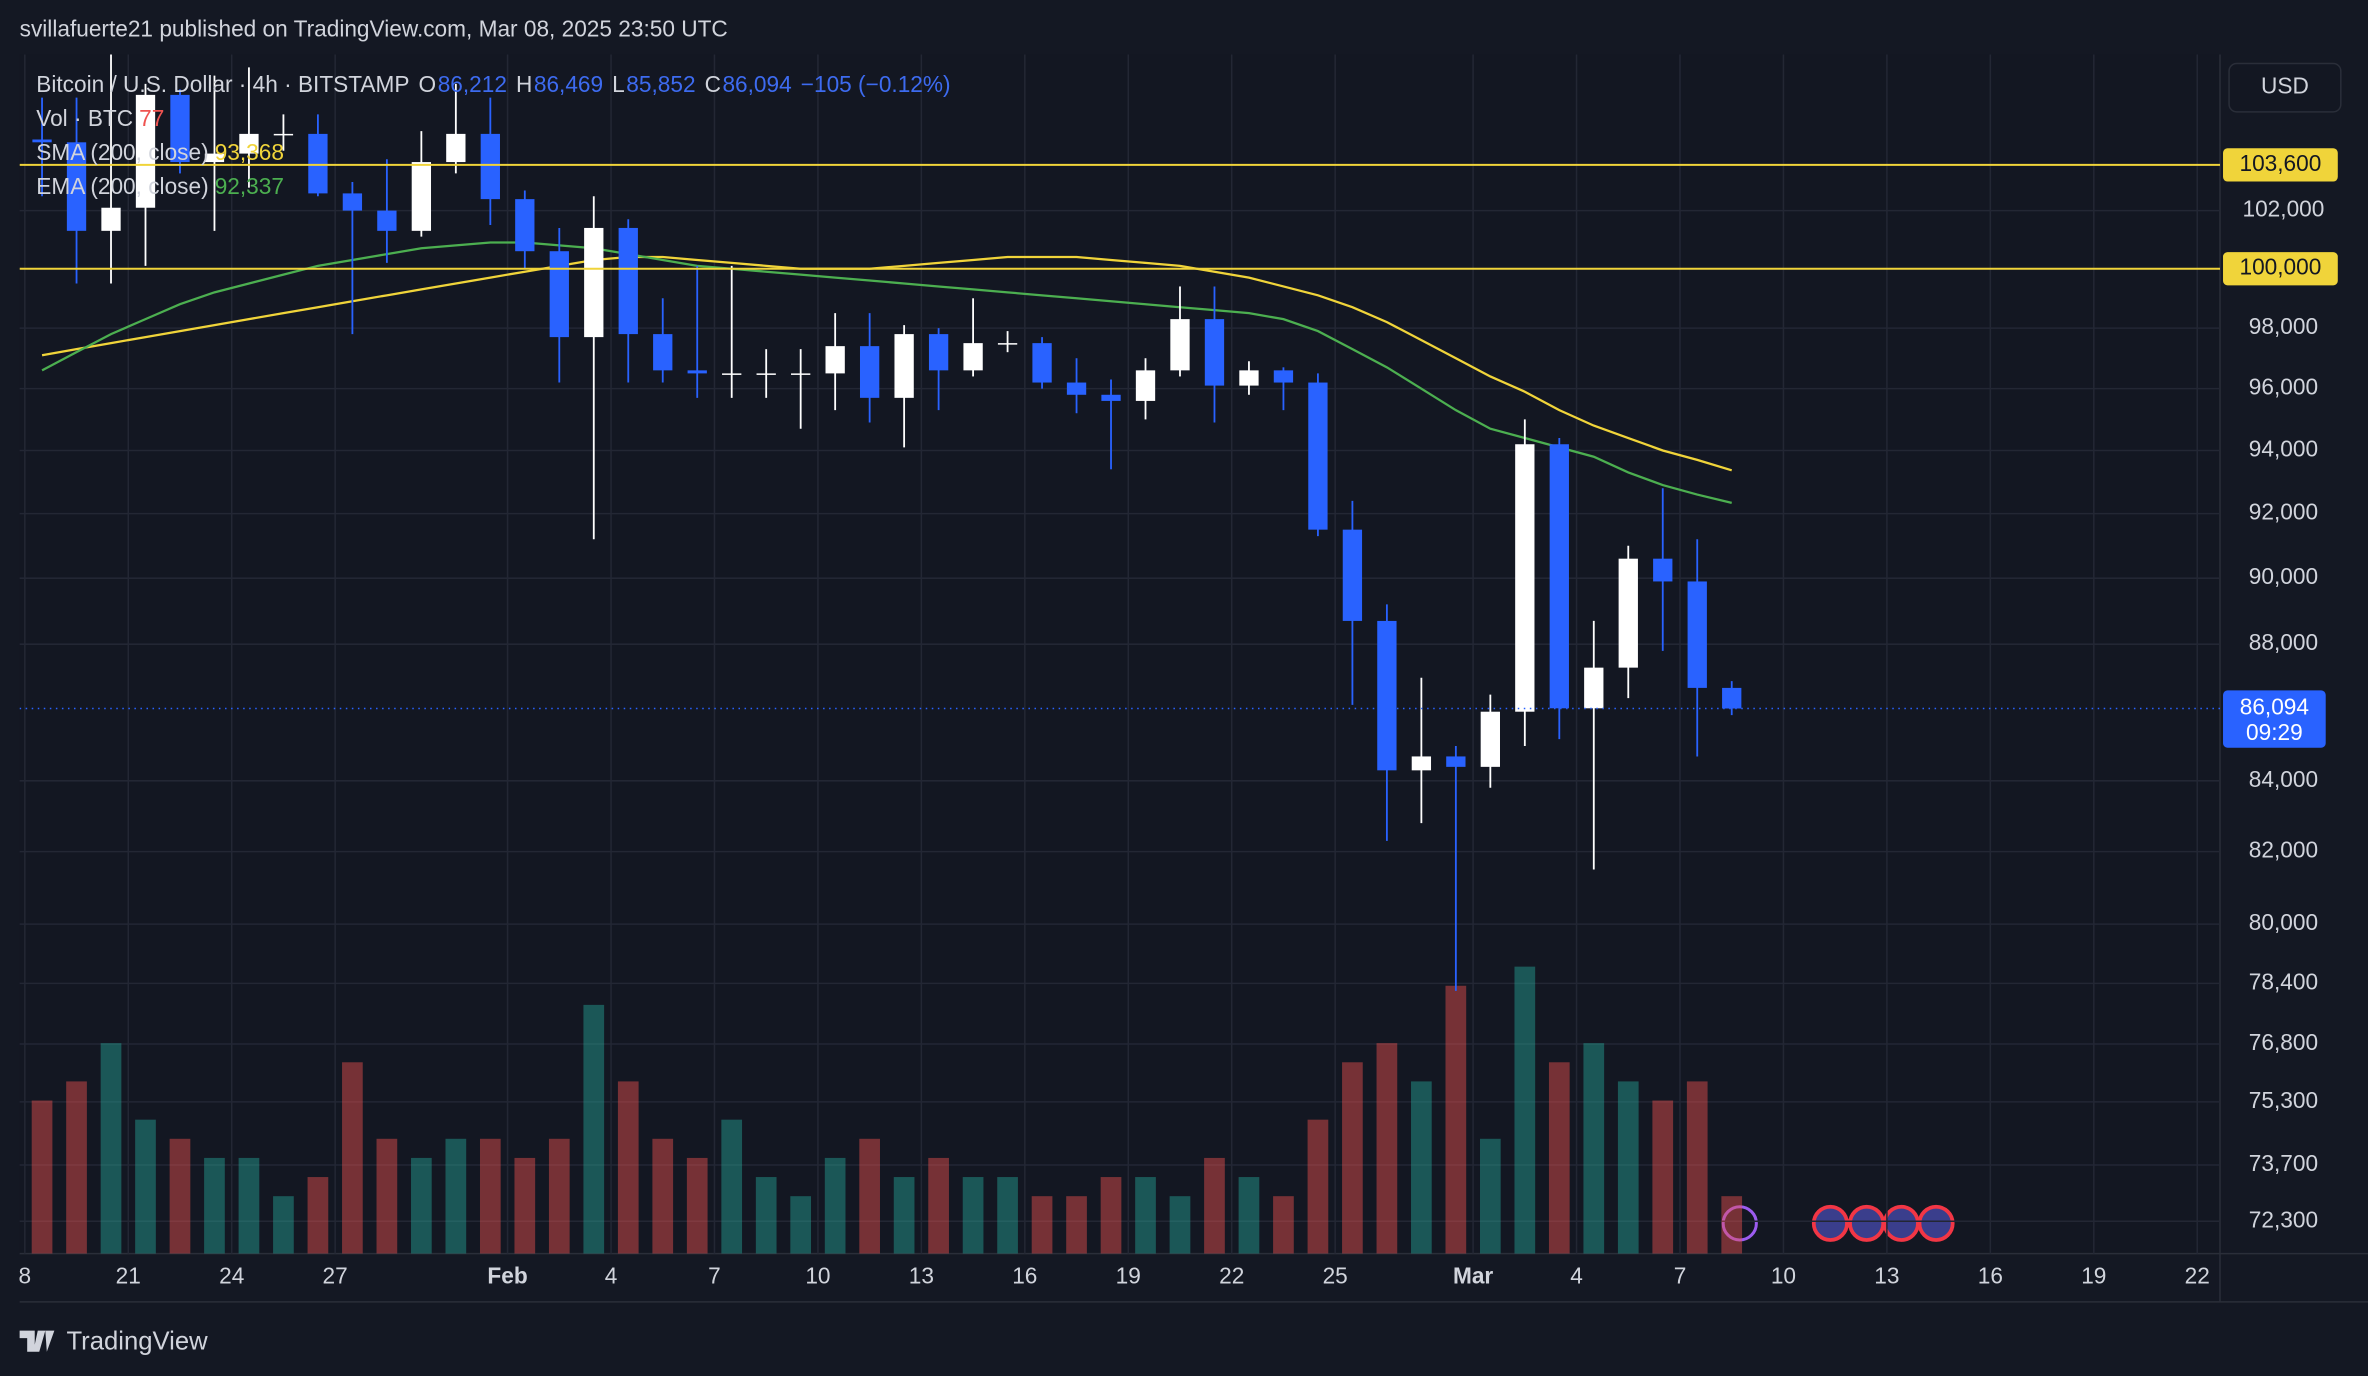  Describe the element at coordinates (122, 152) in the screenshot. I see `series-legend: SMA (200, close)` at that location.